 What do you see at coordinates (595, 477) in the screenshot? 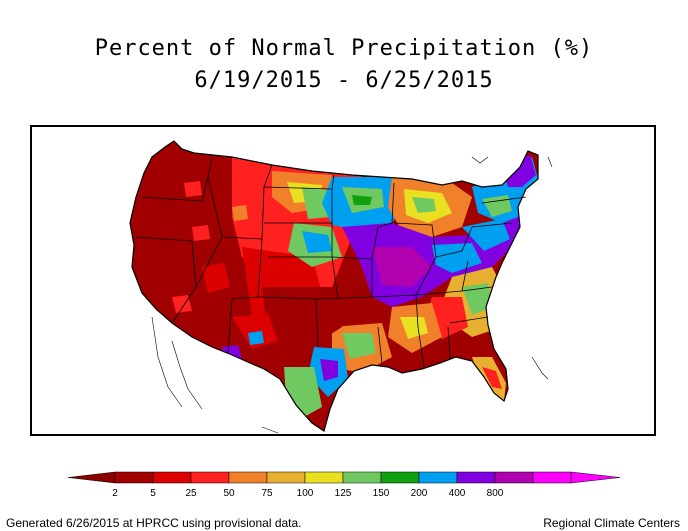
I see `legend-high-arrow` at bounding box center [595, 477].